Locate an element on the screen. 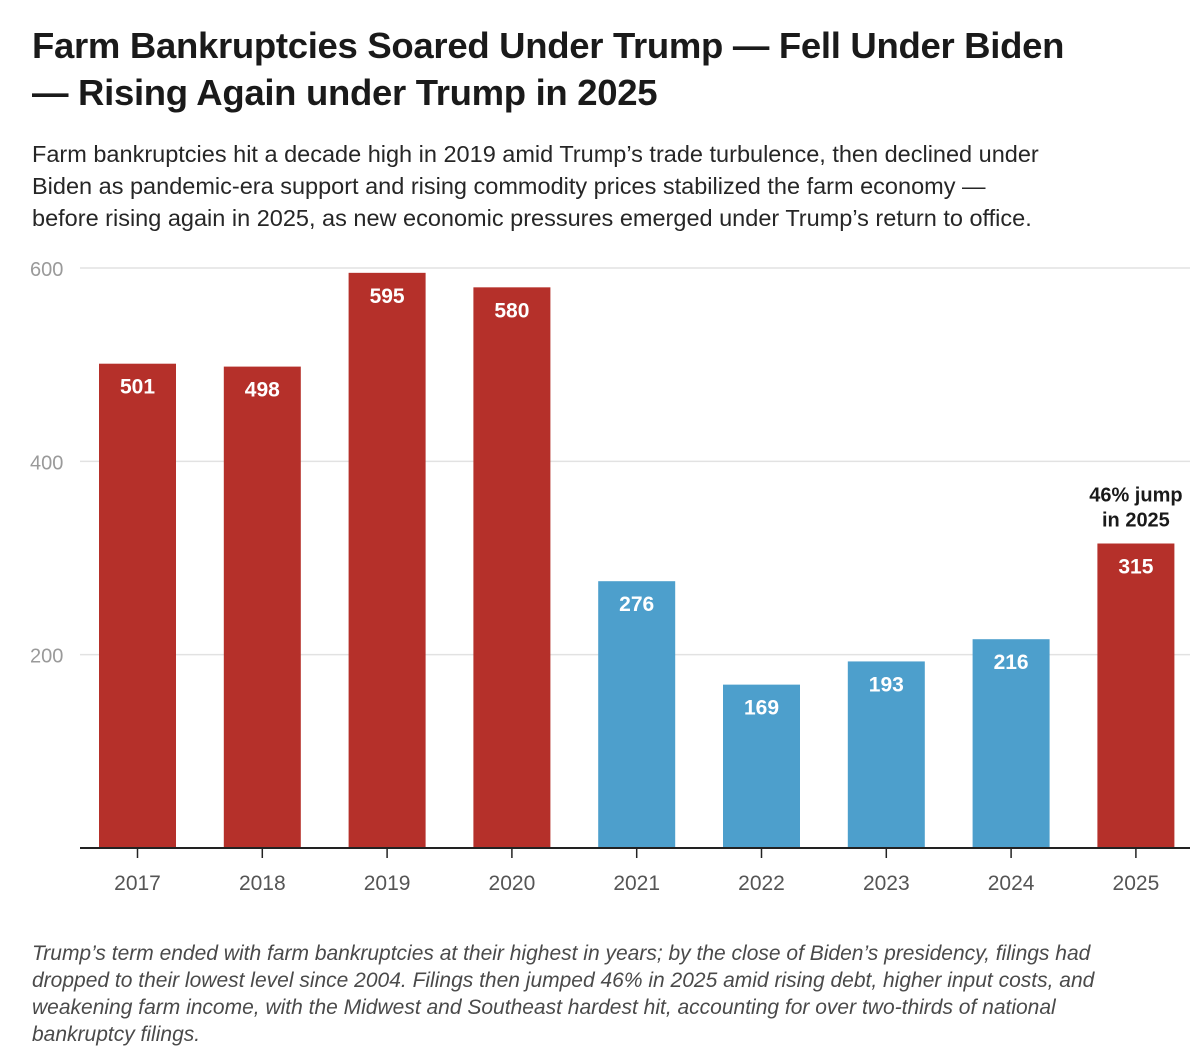 This screenshot has width=1200, height=1048. y-tick-label-400: 400 is located at coordinates (46, 463).